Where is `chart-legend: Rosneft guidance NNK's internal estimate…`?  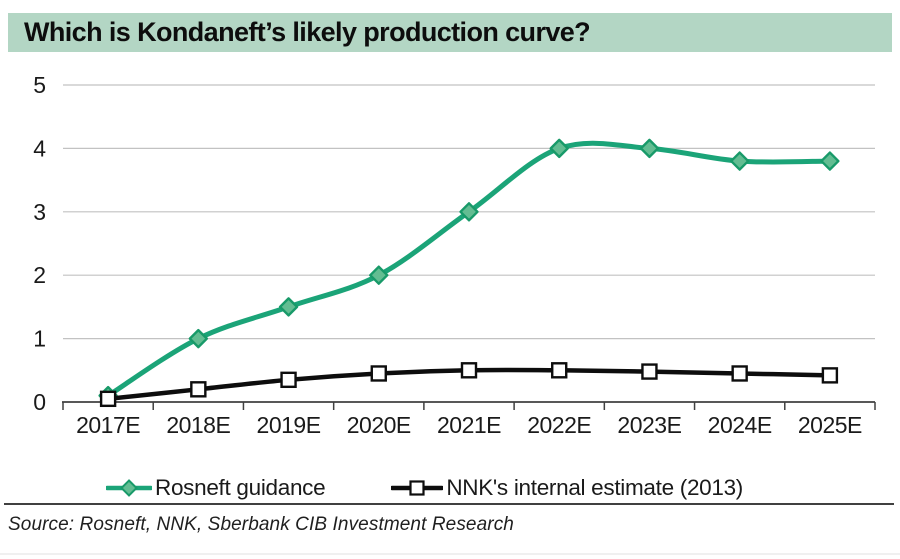 chart-legend: Rosneft guidance NNK's internal estimate… is located at coordinates (450, 488).